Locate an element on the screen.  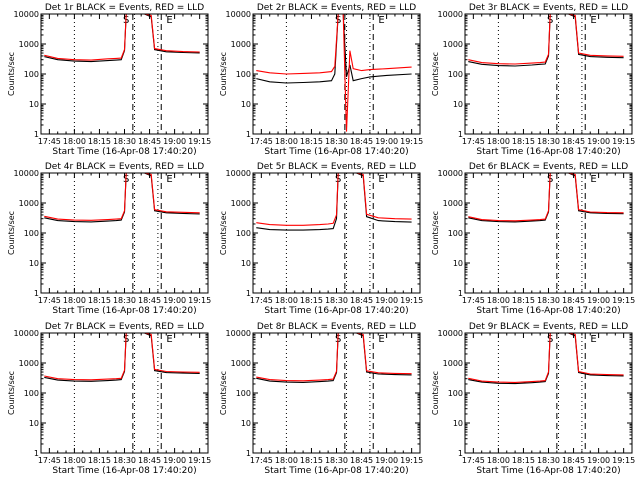
chart-title: Det 2r BLACK = Events, RED = LLD is located at coordinates (336, 8).